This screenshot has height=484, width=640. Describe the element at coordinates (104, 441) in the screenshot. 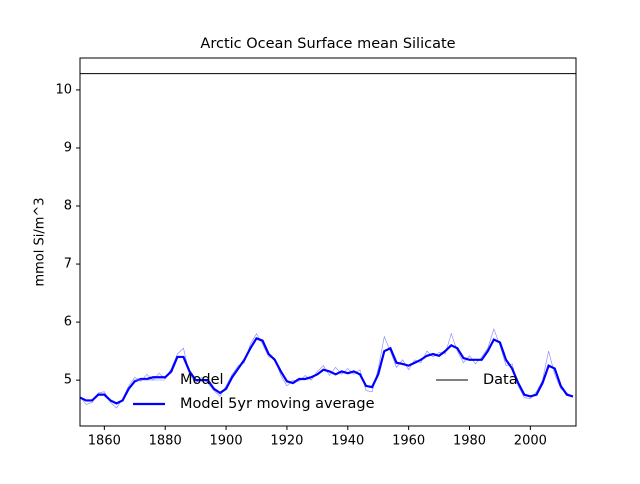

I see `x-tick-label: 1860` at that location.